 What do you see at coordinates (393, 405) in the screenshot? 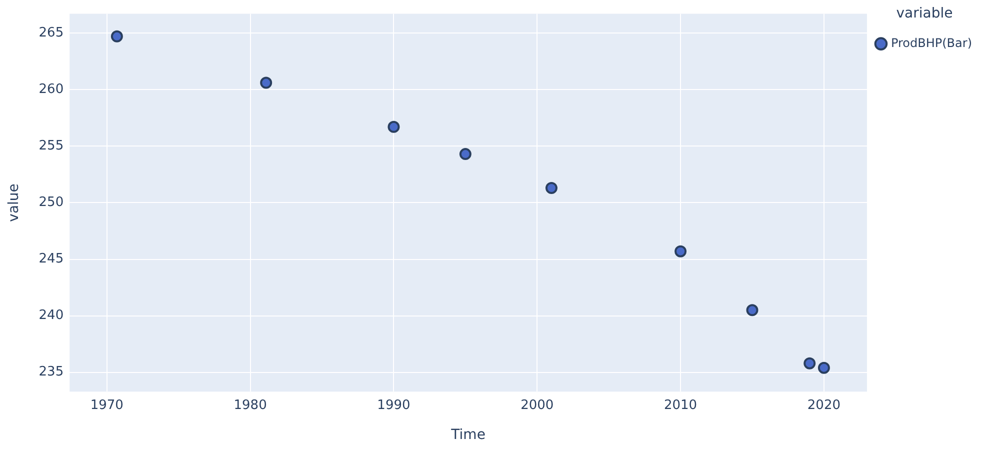
I see `x-tick-label: 1990` at bounding box center [393, 405].